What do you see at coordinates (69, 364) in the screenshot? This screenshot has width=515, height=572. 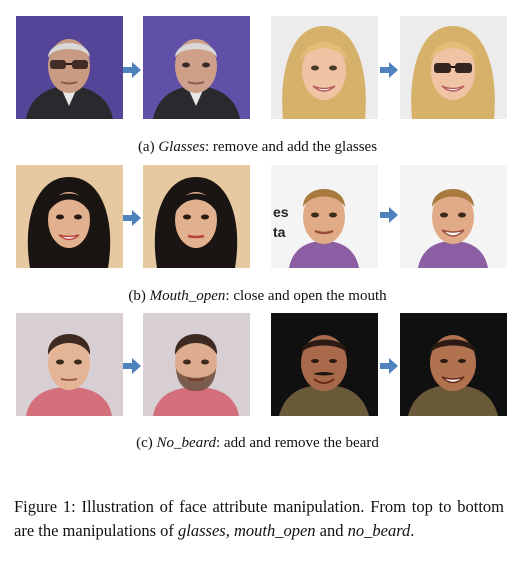 I see `photo-c1-before` at bounding box center [69, 364].